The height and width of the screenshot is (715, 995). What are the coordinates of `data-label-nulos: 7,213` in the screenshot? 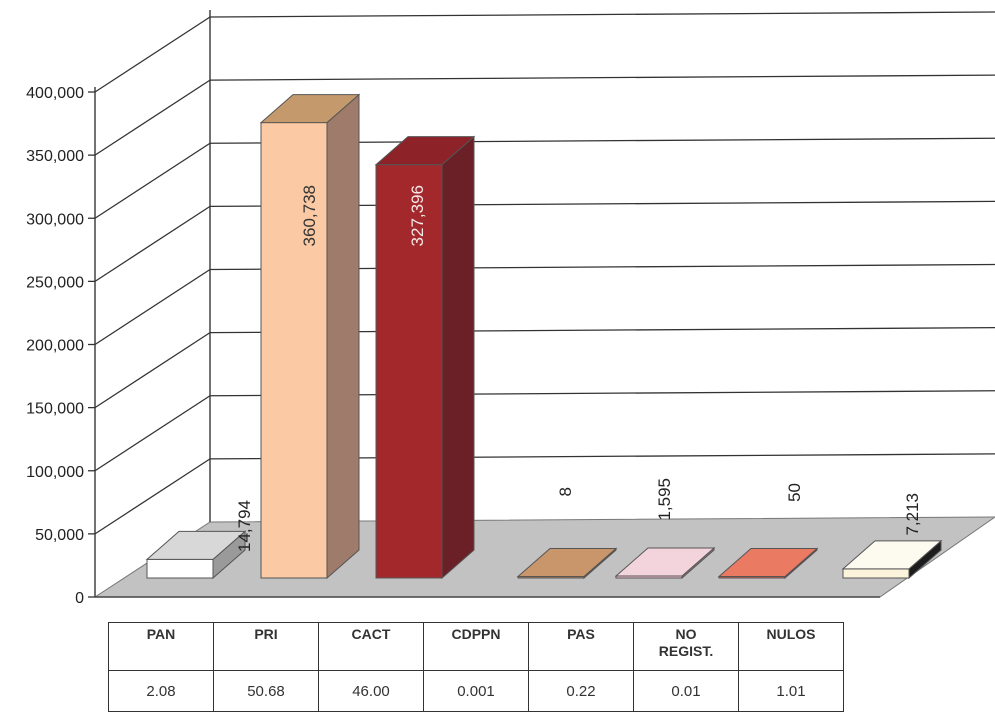 It's located at (912, 514).